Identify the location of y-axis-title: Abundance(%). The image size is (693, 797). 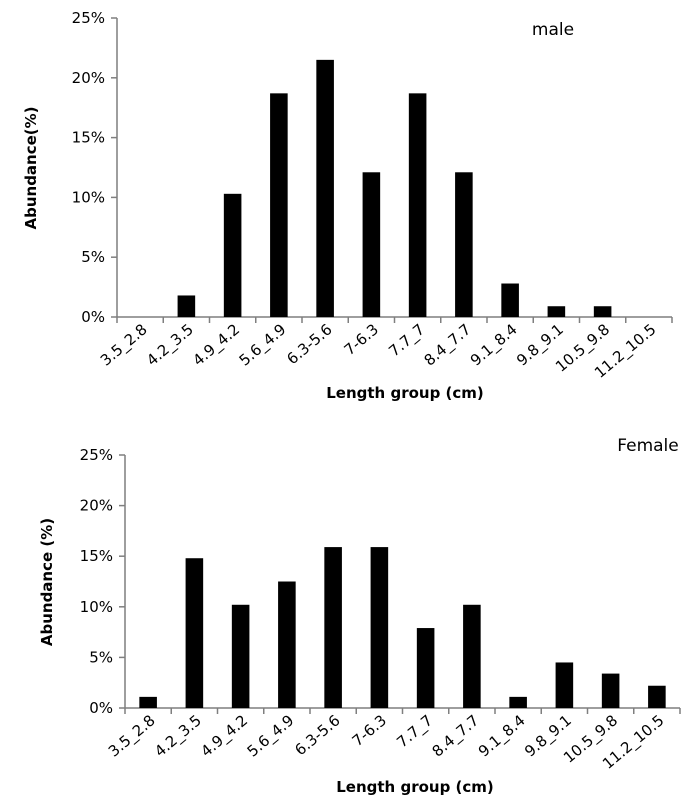
(31, 167).